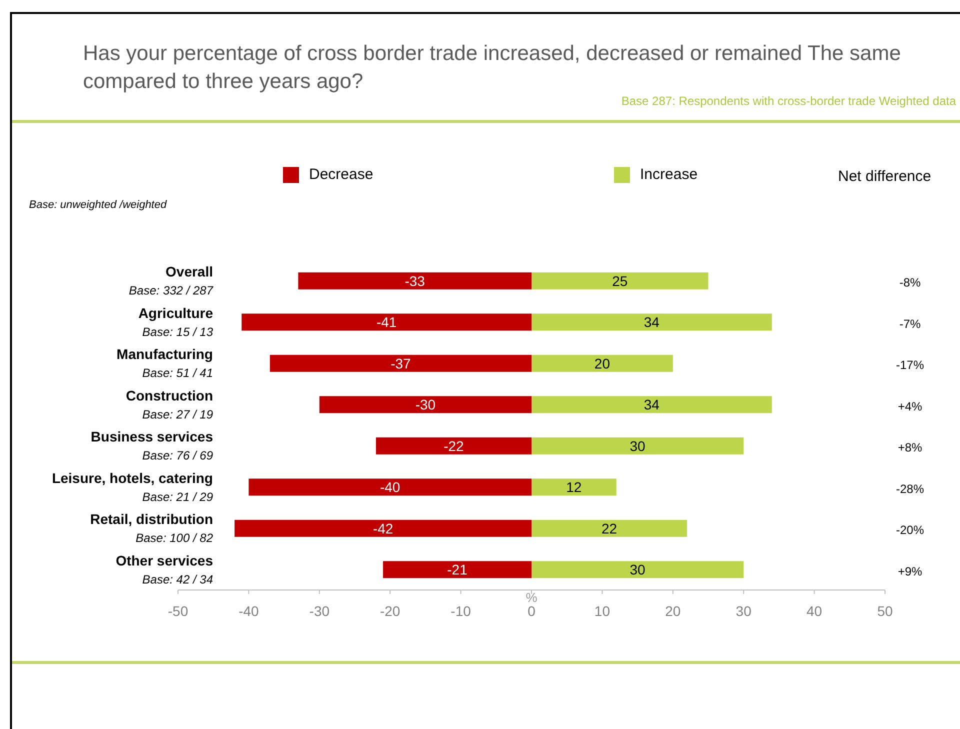  Describe the element at coordinates (532, 598) in the screenshot. I see `x-axis-title: %` at that location.